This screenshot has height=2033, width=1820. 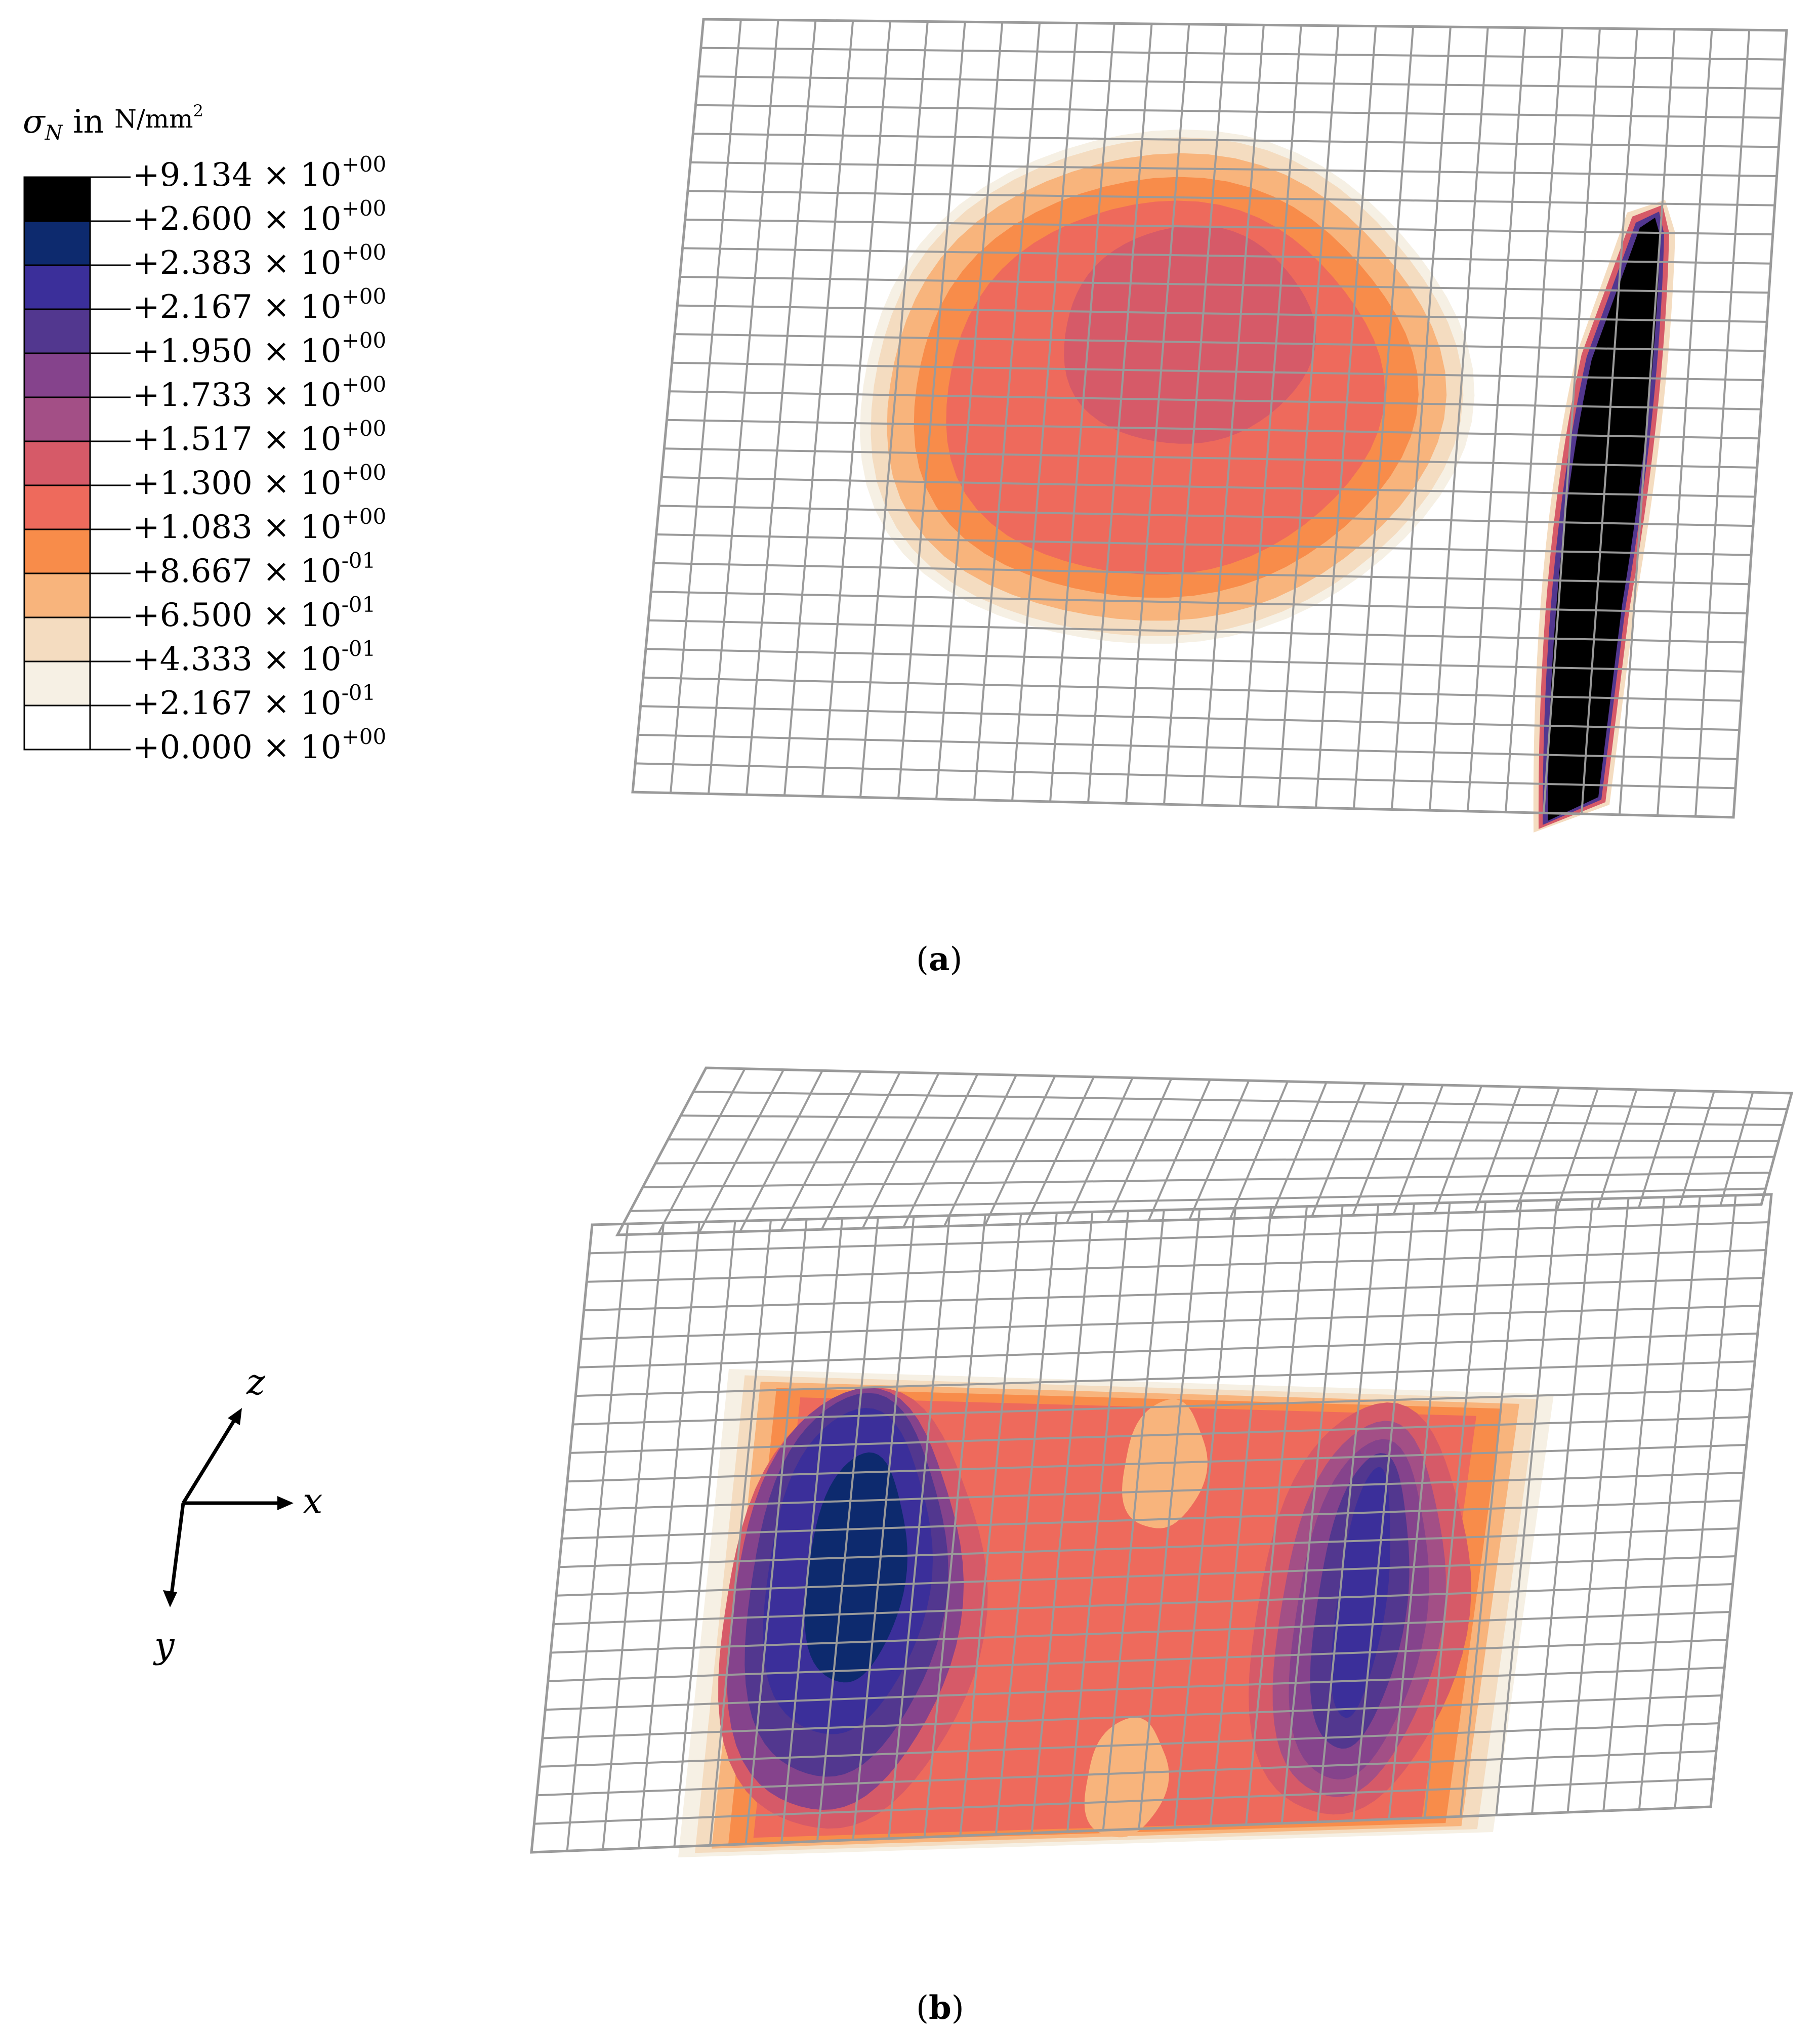 What do you see at coordinates (285, 1503) in the screenshot?
I see `x-arrowhead` at bounding box center [285, 1503].